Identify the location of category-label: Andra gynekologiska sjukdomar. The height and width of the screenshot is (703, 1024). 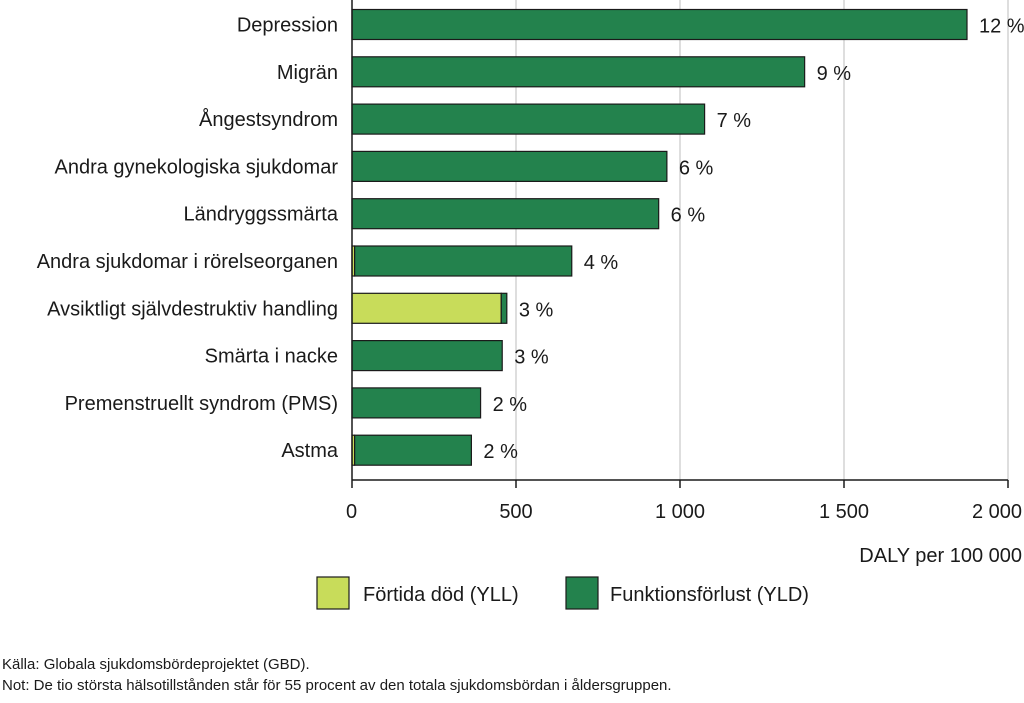
(197, 167).